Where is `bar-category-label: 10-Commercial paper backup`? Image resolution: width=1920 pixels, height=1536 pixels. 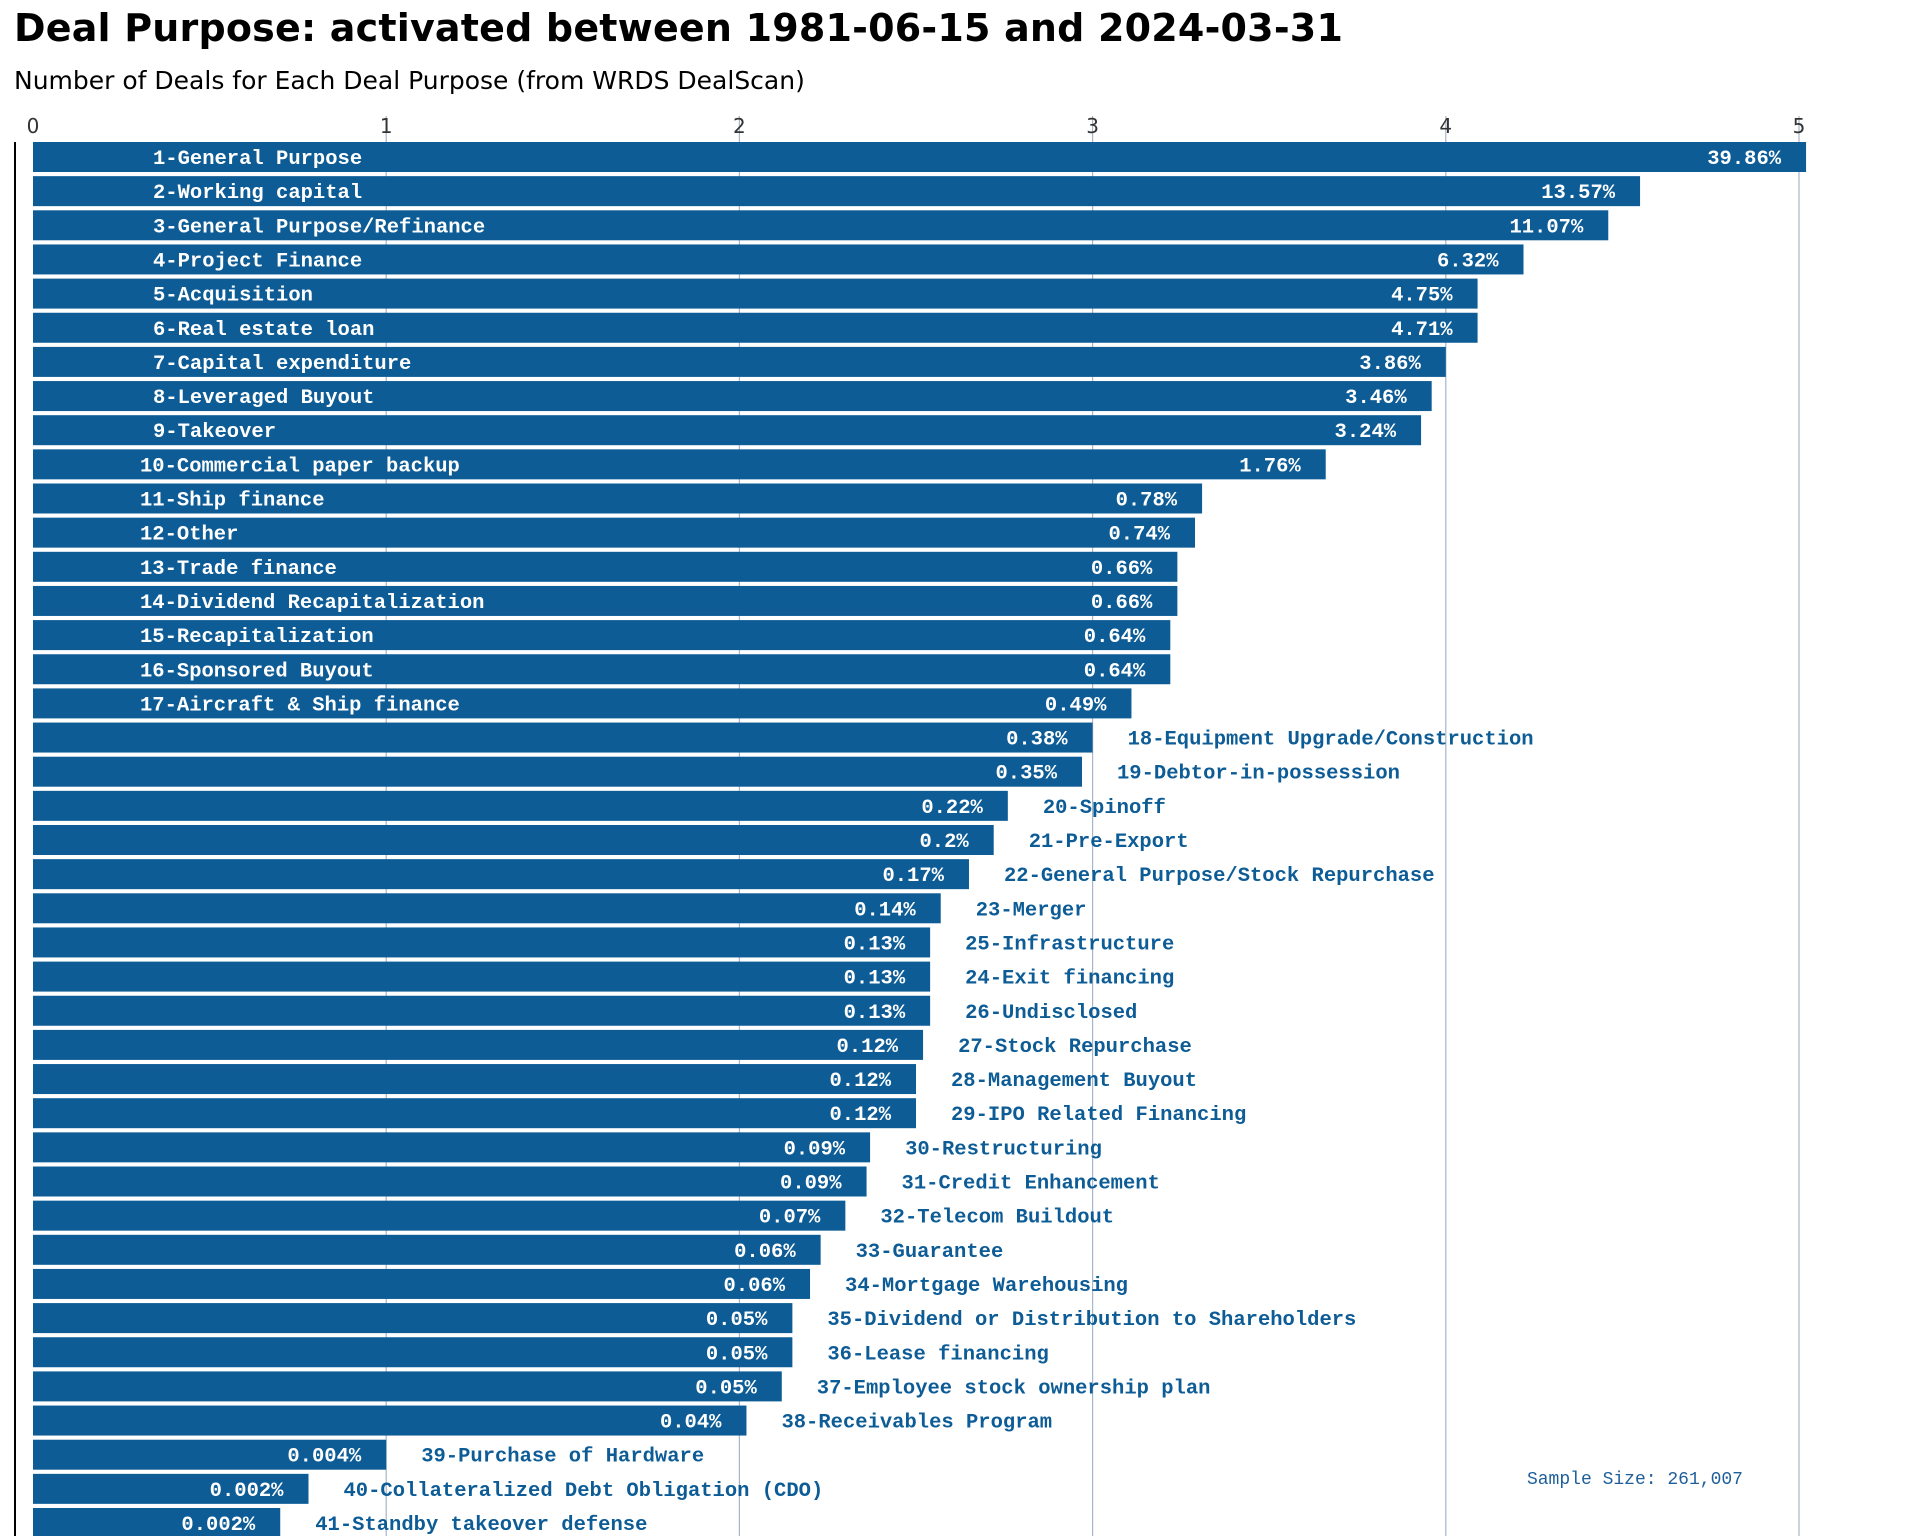 bar-category-label: 10-Commercial paper backup is located at coordinates (300, 466).